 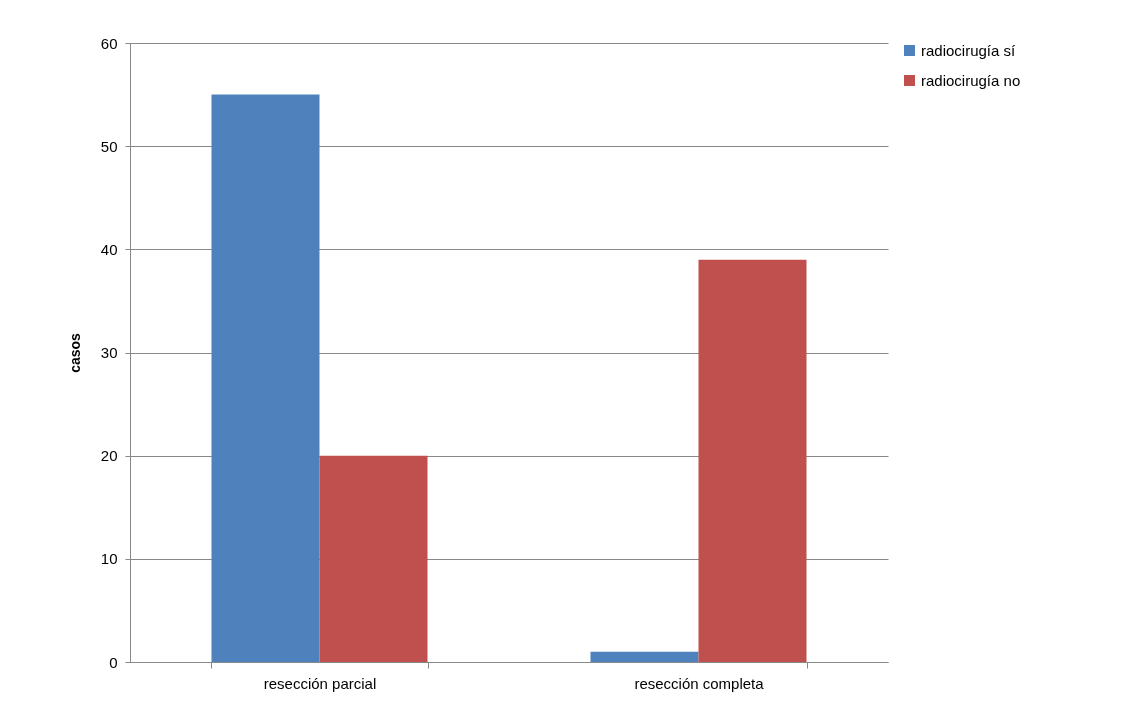 I want to click on y-tick-label: 10, so click(x=109, y=559).